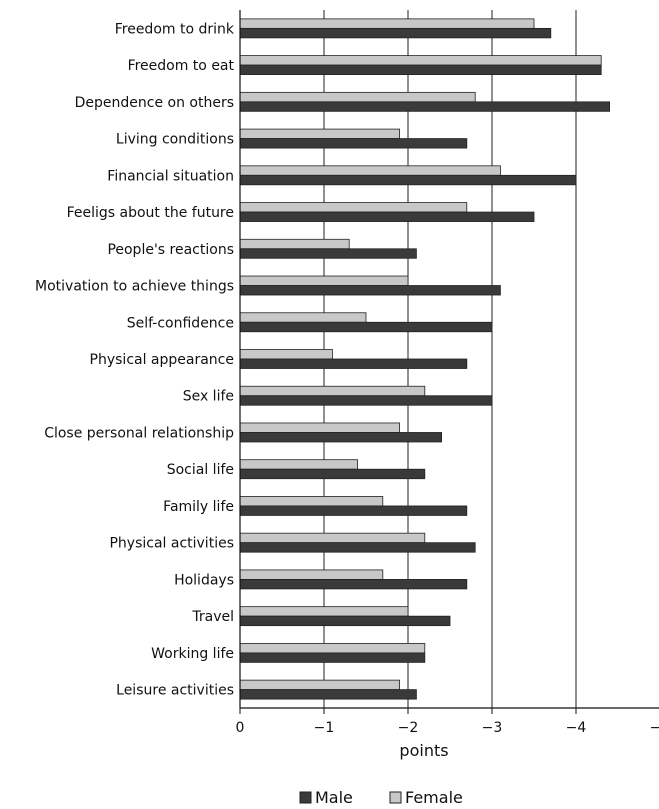  I want to click on category-label: Financial situation, so click(170, 176).